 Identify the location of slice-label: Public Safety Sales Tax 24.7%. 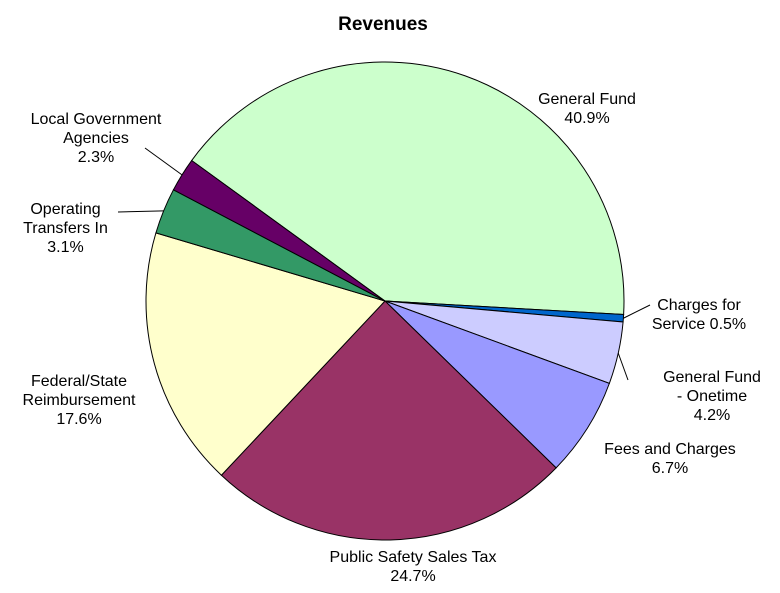
(413, 567).